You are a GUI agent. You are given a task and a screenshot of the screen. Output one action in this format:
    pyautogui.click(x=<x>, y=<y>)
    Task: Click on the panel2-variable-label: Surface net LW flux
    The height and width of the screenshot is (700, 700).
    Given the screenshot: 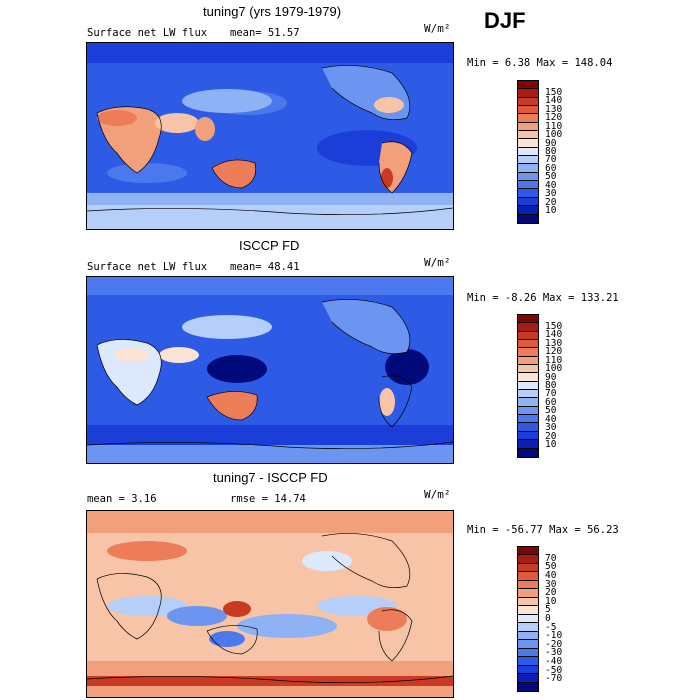 What is the action you would take?
    pyautogui.click(x=147, y=267)
    